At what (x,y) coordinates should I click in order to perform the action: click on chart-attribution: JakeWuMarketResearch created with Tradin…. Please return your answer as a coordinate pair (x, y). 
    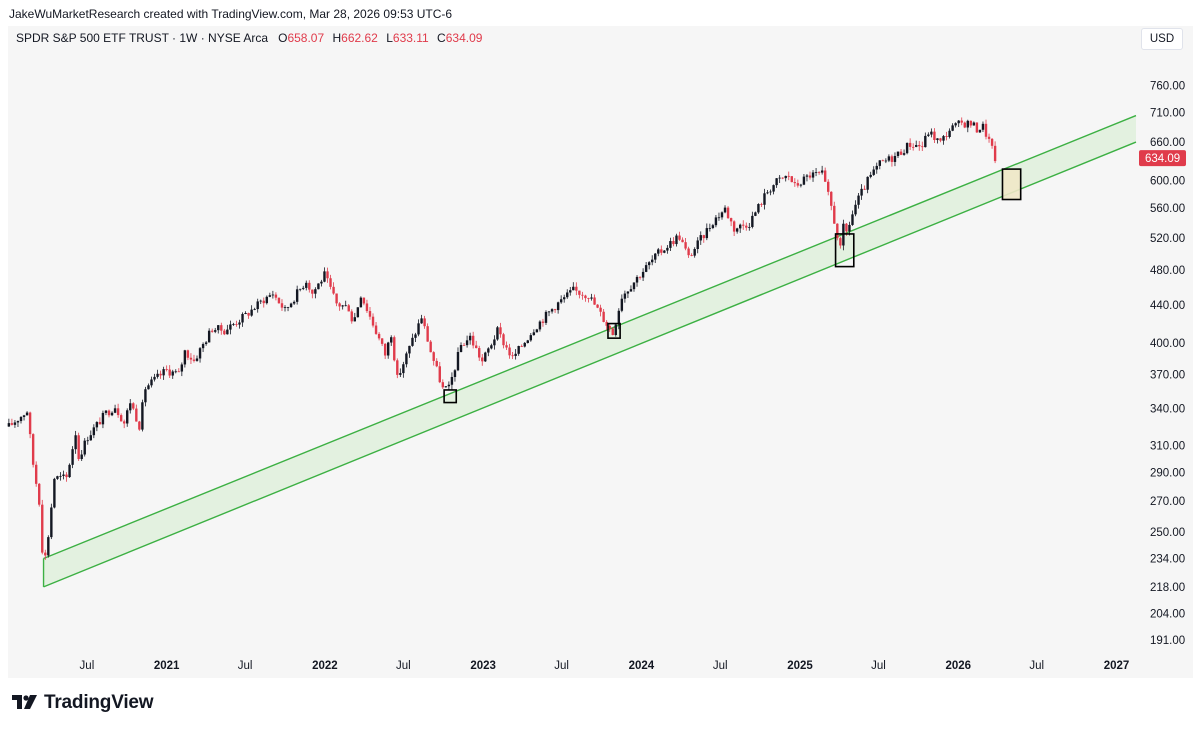
    Looking at the image, I should click on (231, 14).